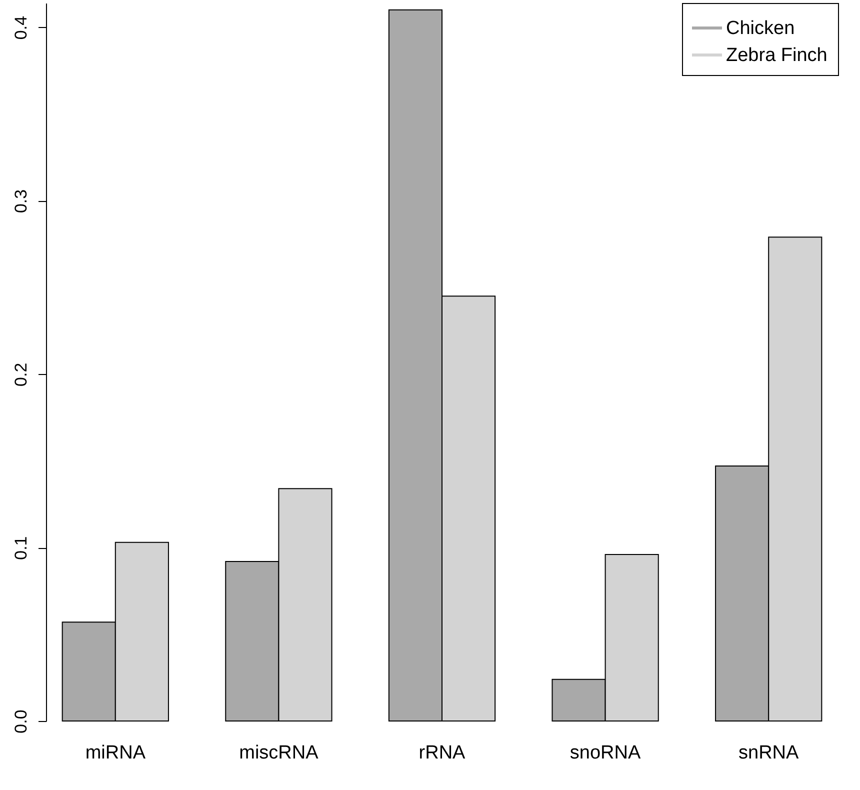 This screenshot has width=860, height=790. Describe the element at coordinates (777, 55) in the screenshot. I see `legend-label: Zebra Finch` at that location.